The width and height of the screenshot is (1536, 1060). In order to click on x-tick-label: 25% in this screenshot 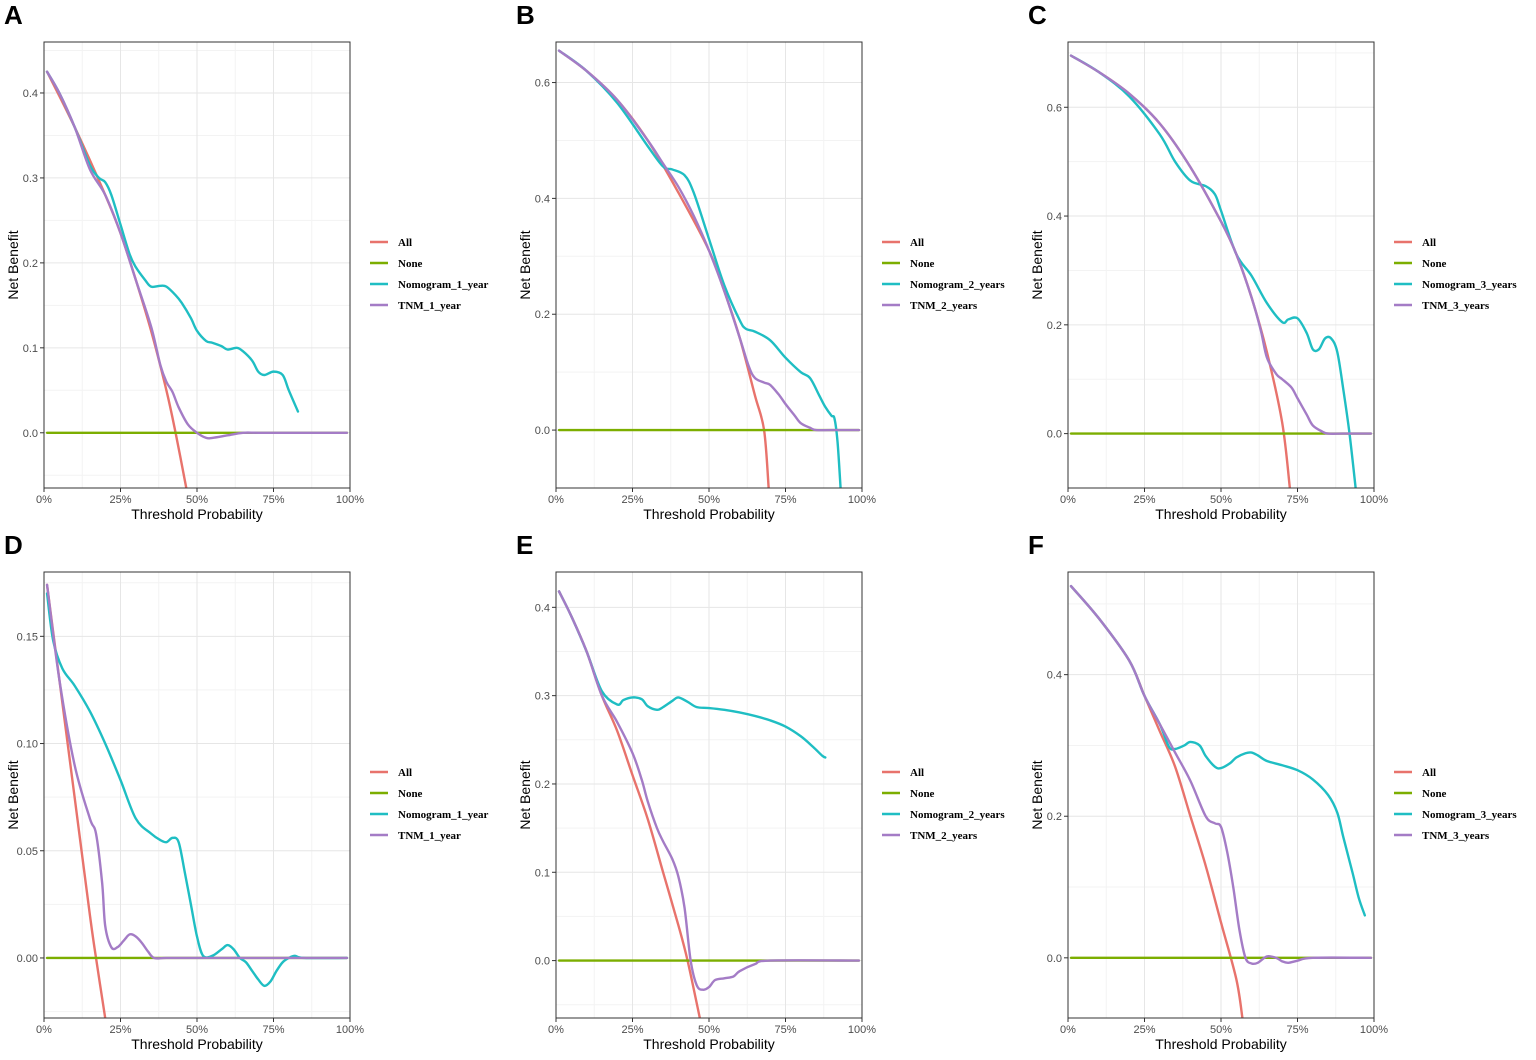, I will do `click(632, 500)`.